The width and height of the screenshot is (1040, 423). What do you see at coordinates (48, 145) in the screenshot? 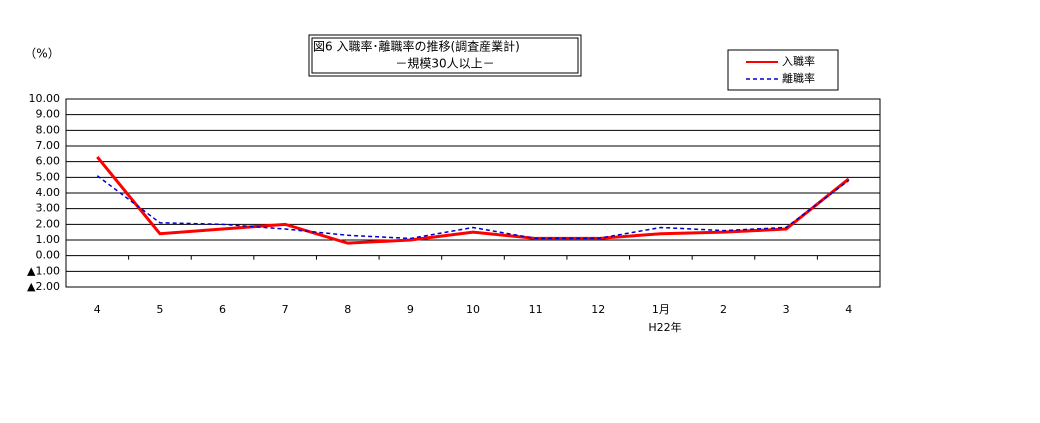
I see `y-tick-label: 7.00` at bounding box center [48, 145].